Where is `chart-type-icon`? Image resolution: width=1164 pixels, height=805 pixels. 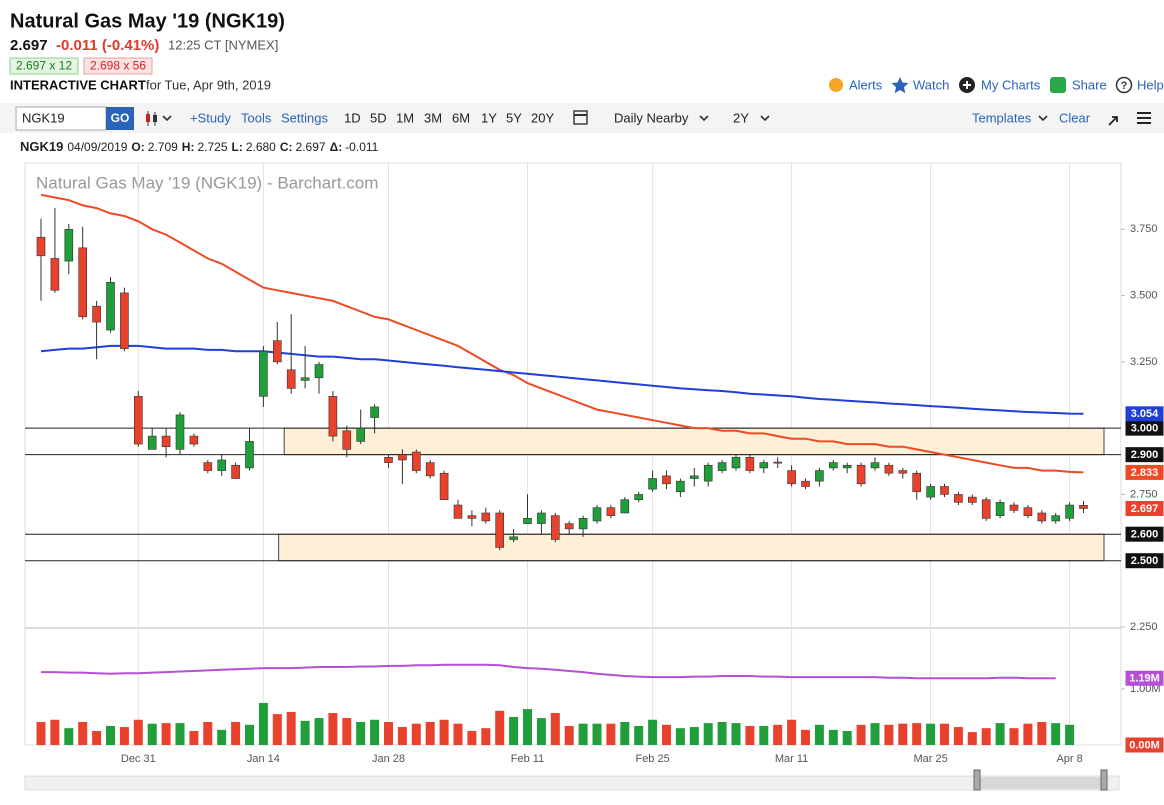
chart-type-icon is located at coordinates (159, 118).